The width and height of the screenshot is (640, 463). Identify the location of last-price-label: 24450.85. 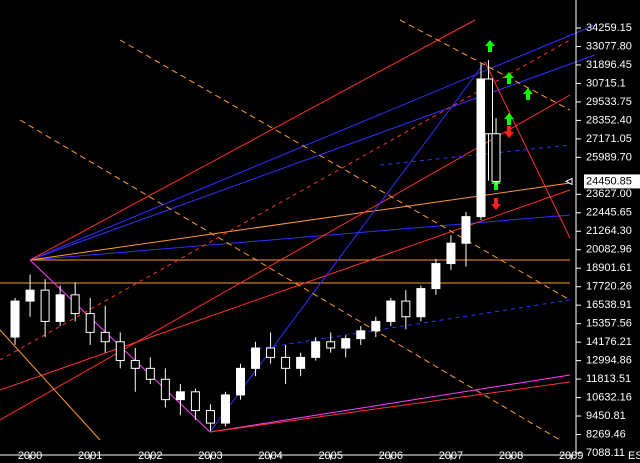
(609, 181).